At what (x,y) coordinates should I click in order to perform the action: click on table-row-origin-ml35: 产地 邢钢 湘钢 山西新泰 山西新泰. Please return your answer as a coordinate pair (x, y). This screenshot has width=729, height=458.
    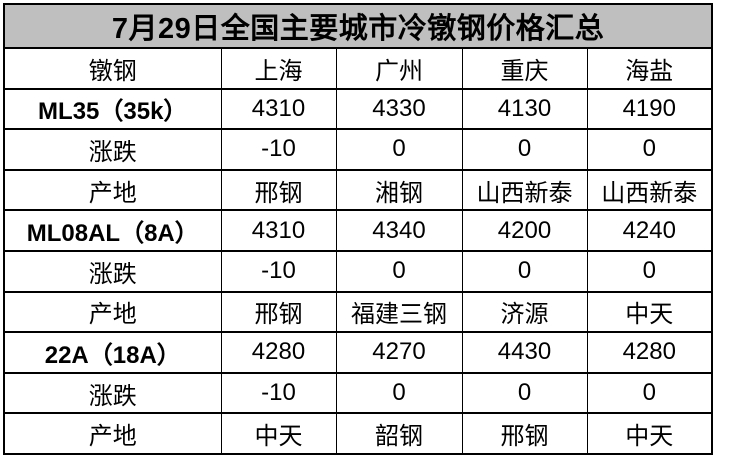
    Looking at the image, I should click on (358, 190).